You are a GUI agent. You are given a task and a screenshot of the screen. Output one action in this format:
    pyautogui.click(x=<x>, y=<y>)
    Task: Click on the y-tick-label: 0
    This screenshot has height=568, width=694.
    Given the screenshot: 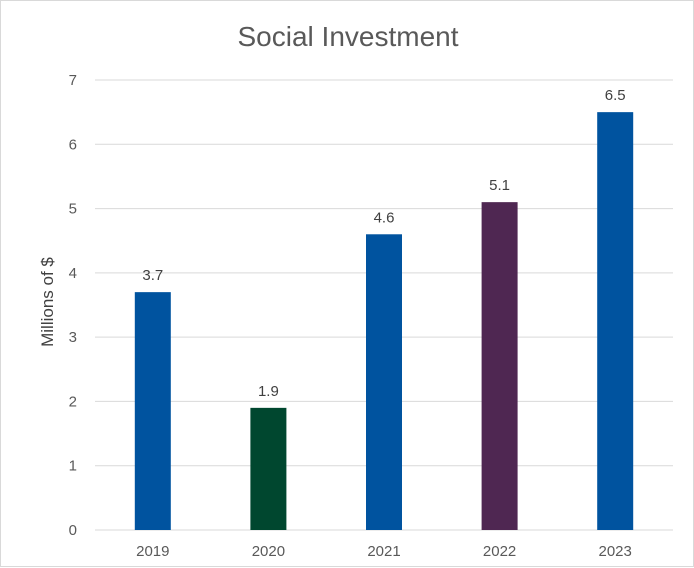 What is the action you would take?
    pyautogui.click(x=73, y=530)
    